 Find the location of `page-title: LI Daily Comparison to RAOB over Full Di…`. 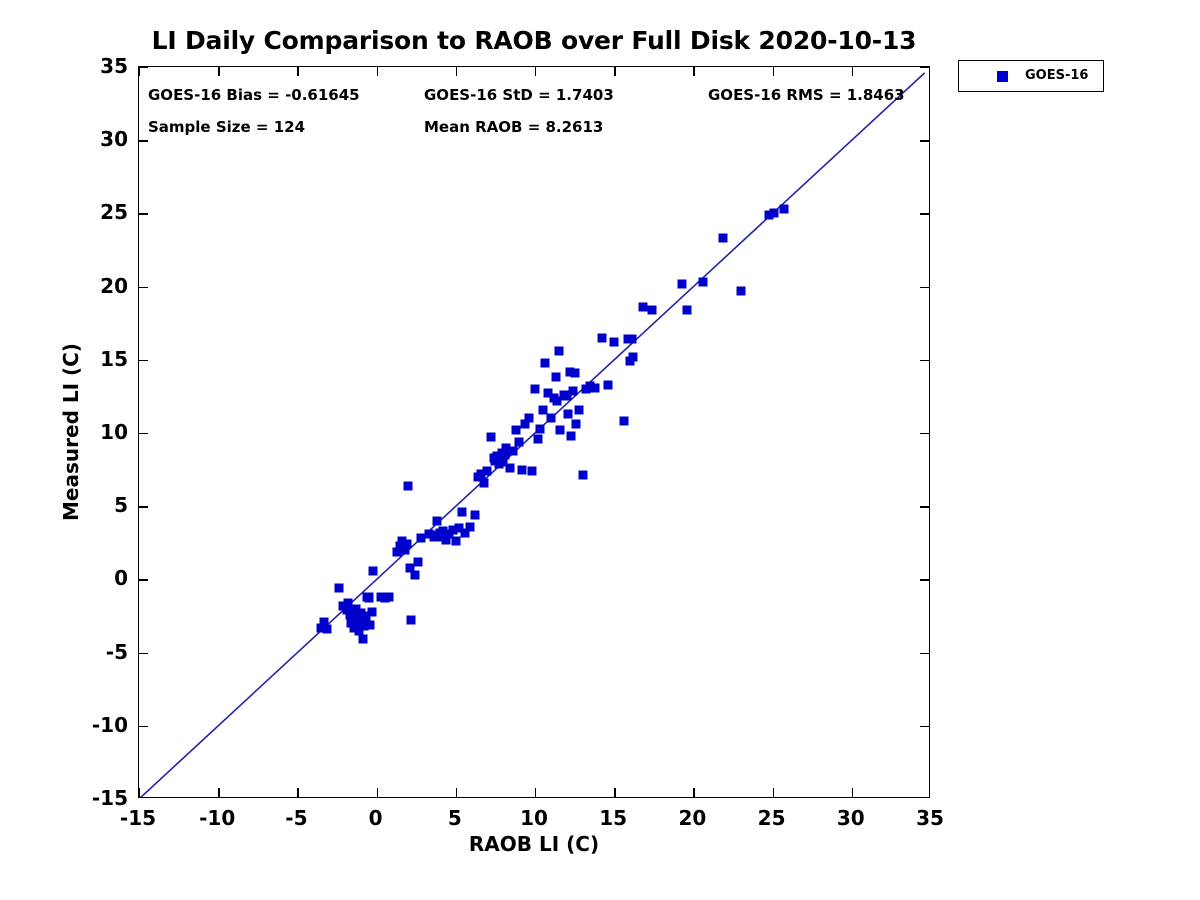

page-title: LI Daily Comparison to RAOB over Full Di… is located at coordinates (534, 40).